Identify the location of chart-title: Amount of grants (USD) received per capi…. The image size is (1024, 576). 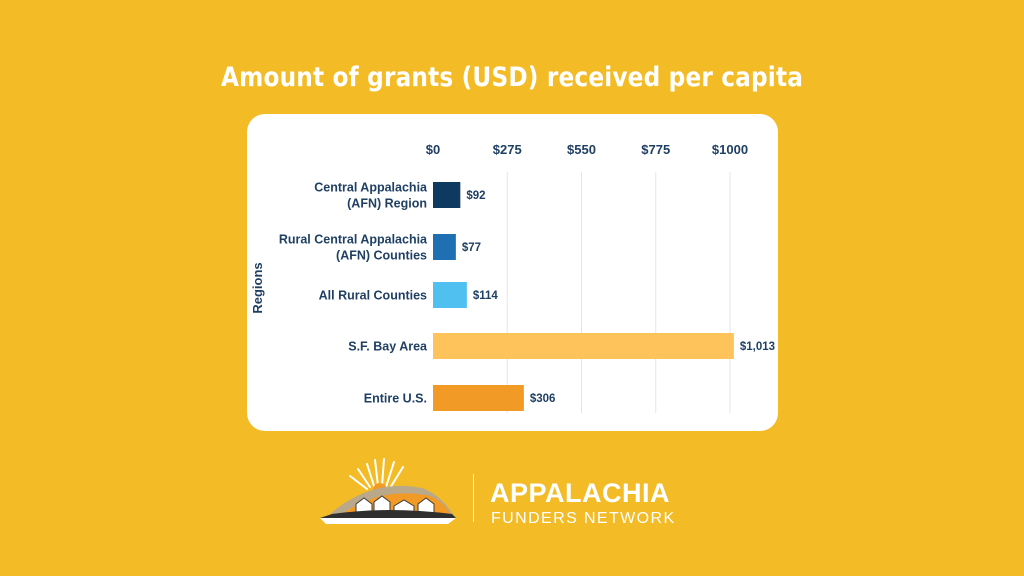
(512, 77).